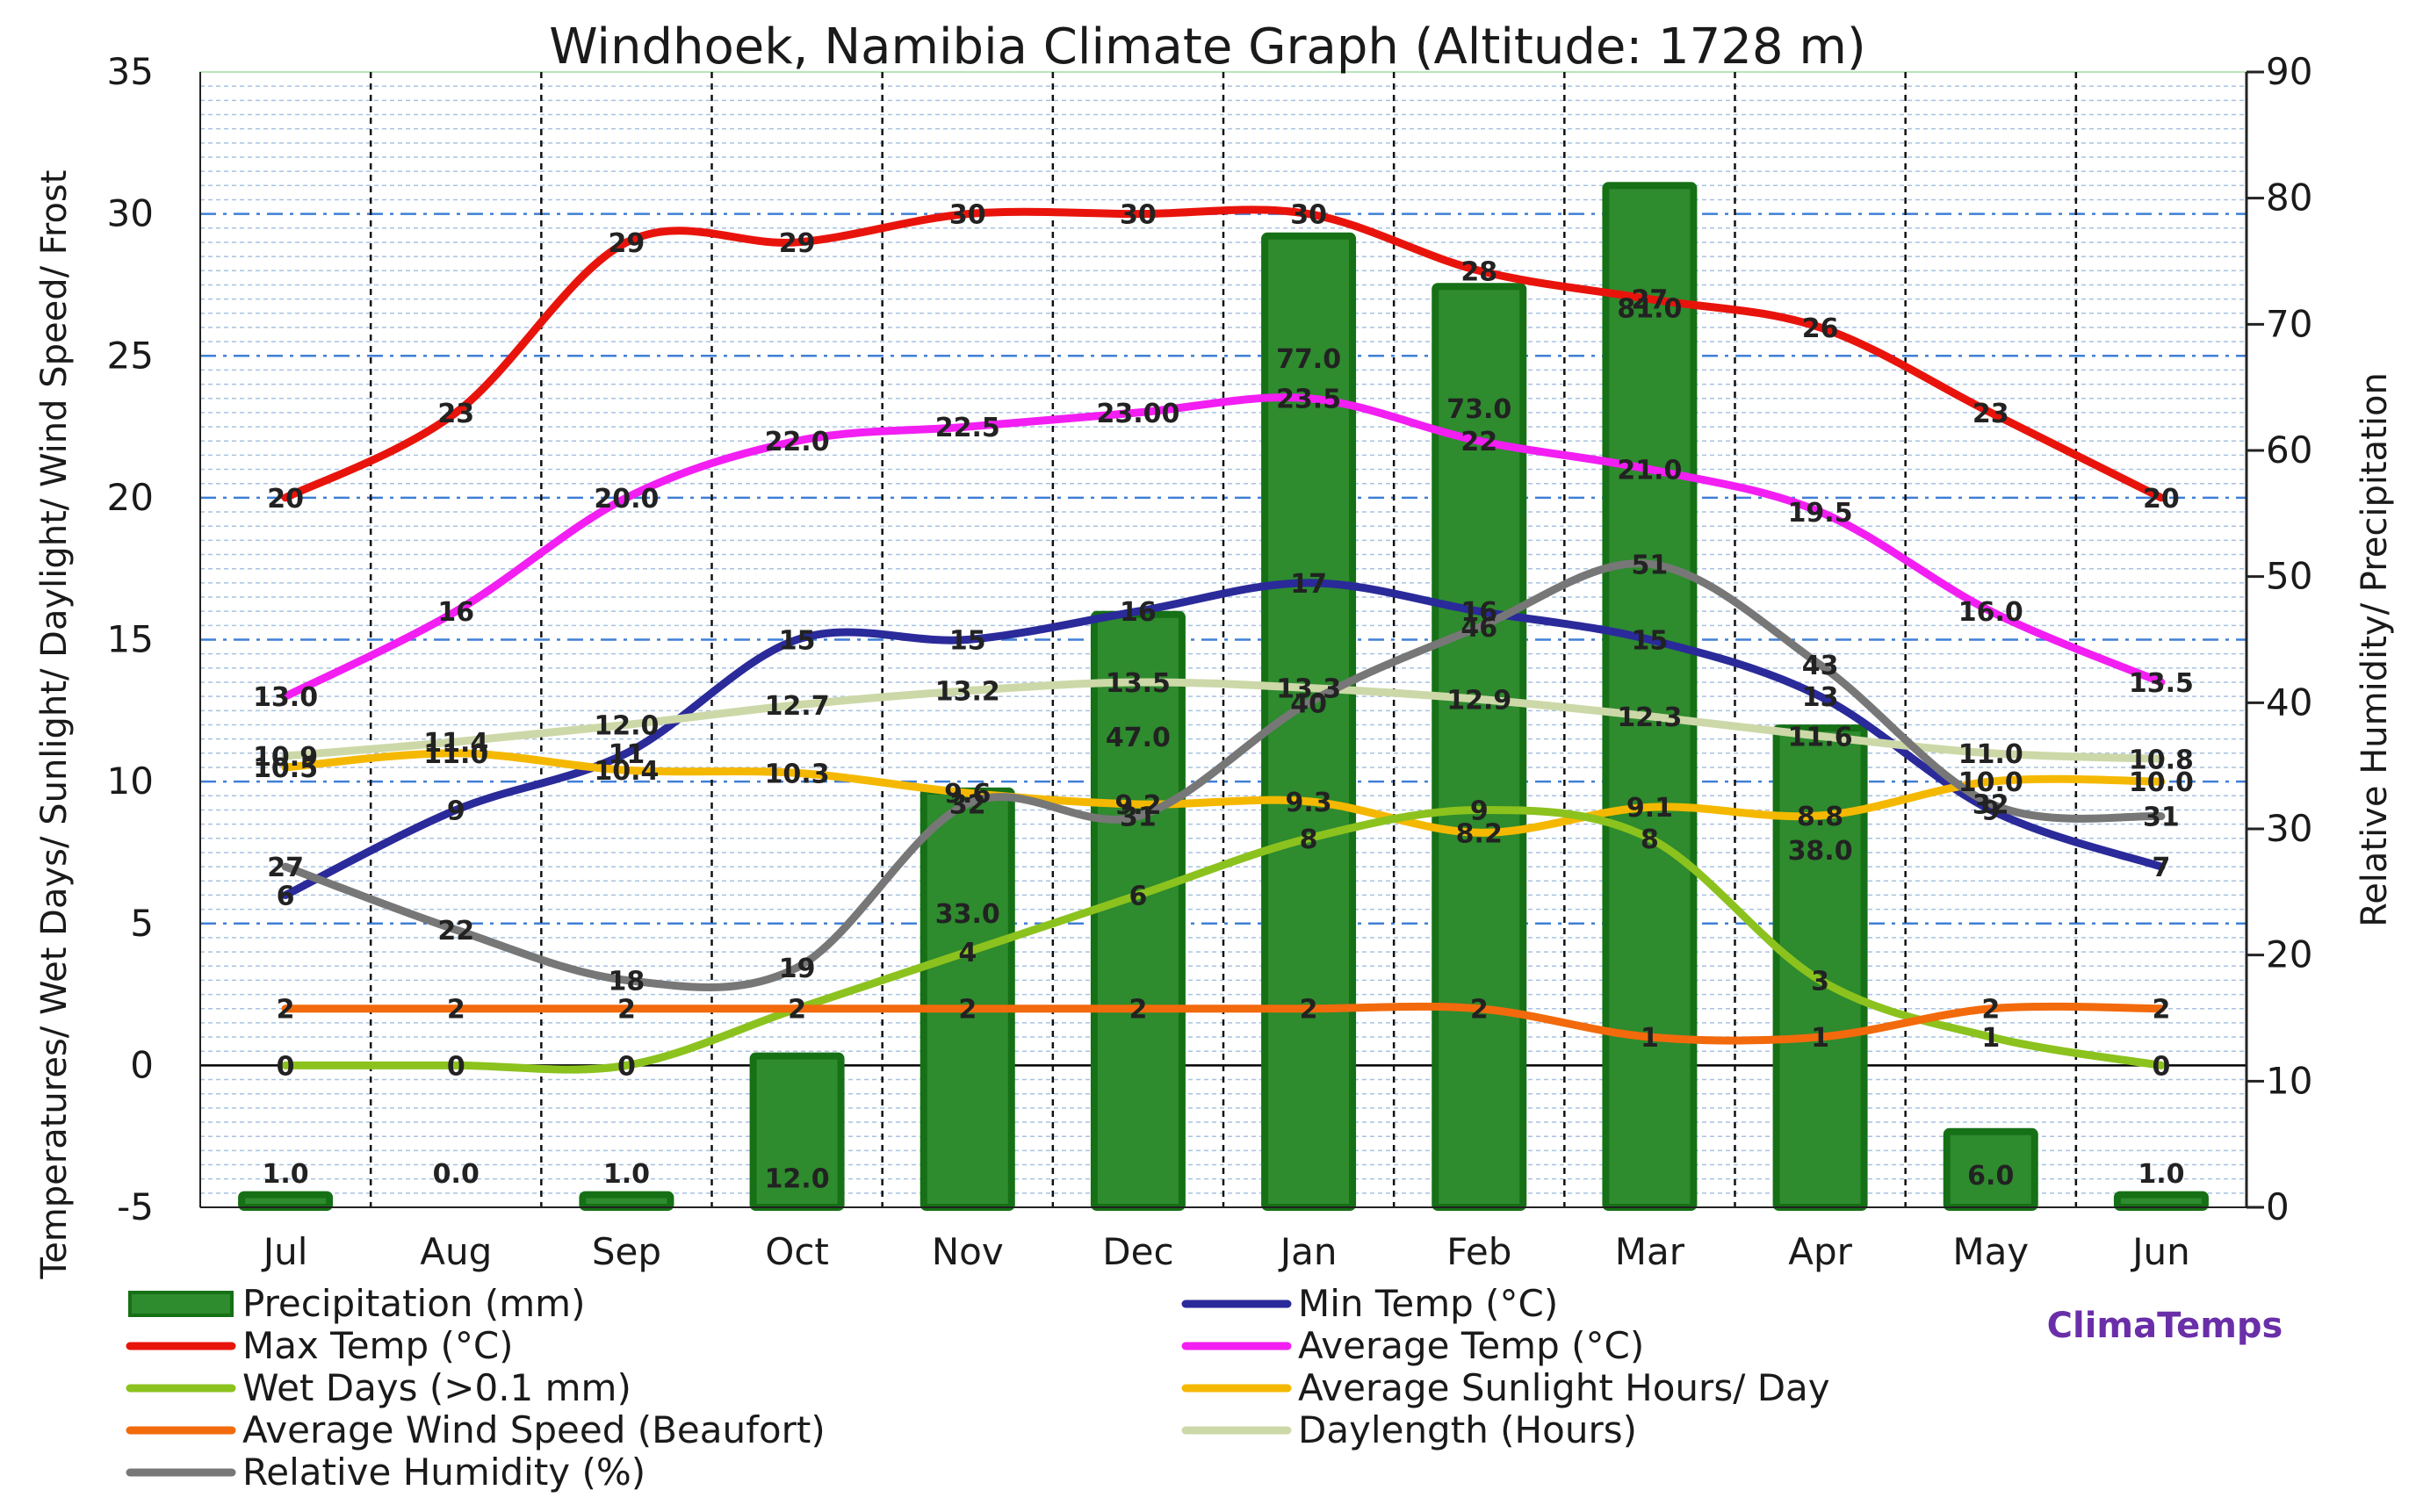 This screenshot has width=2416, height=1512. What do you see at coordinates (1991, 754) in the screenshot?
I see `data-label-daylength-hours: 11.0` at bounding box center [1991, 754].